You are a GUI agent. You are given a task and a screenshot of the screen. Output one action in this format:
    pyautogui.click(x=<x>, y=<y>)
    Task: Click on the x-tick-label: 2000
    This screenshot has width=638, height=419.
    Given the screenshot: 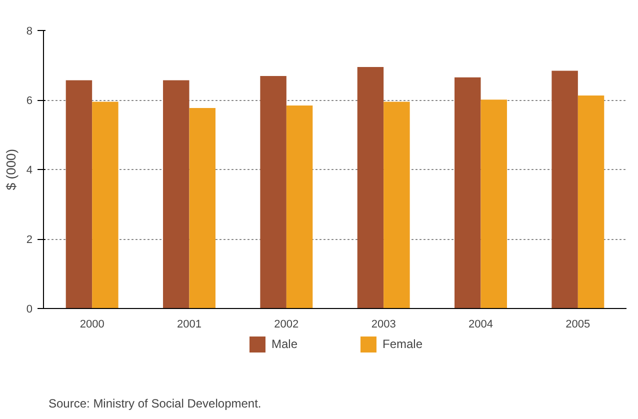 What is the action you would take?
    pyautogui.click(x=92, y=324)
    